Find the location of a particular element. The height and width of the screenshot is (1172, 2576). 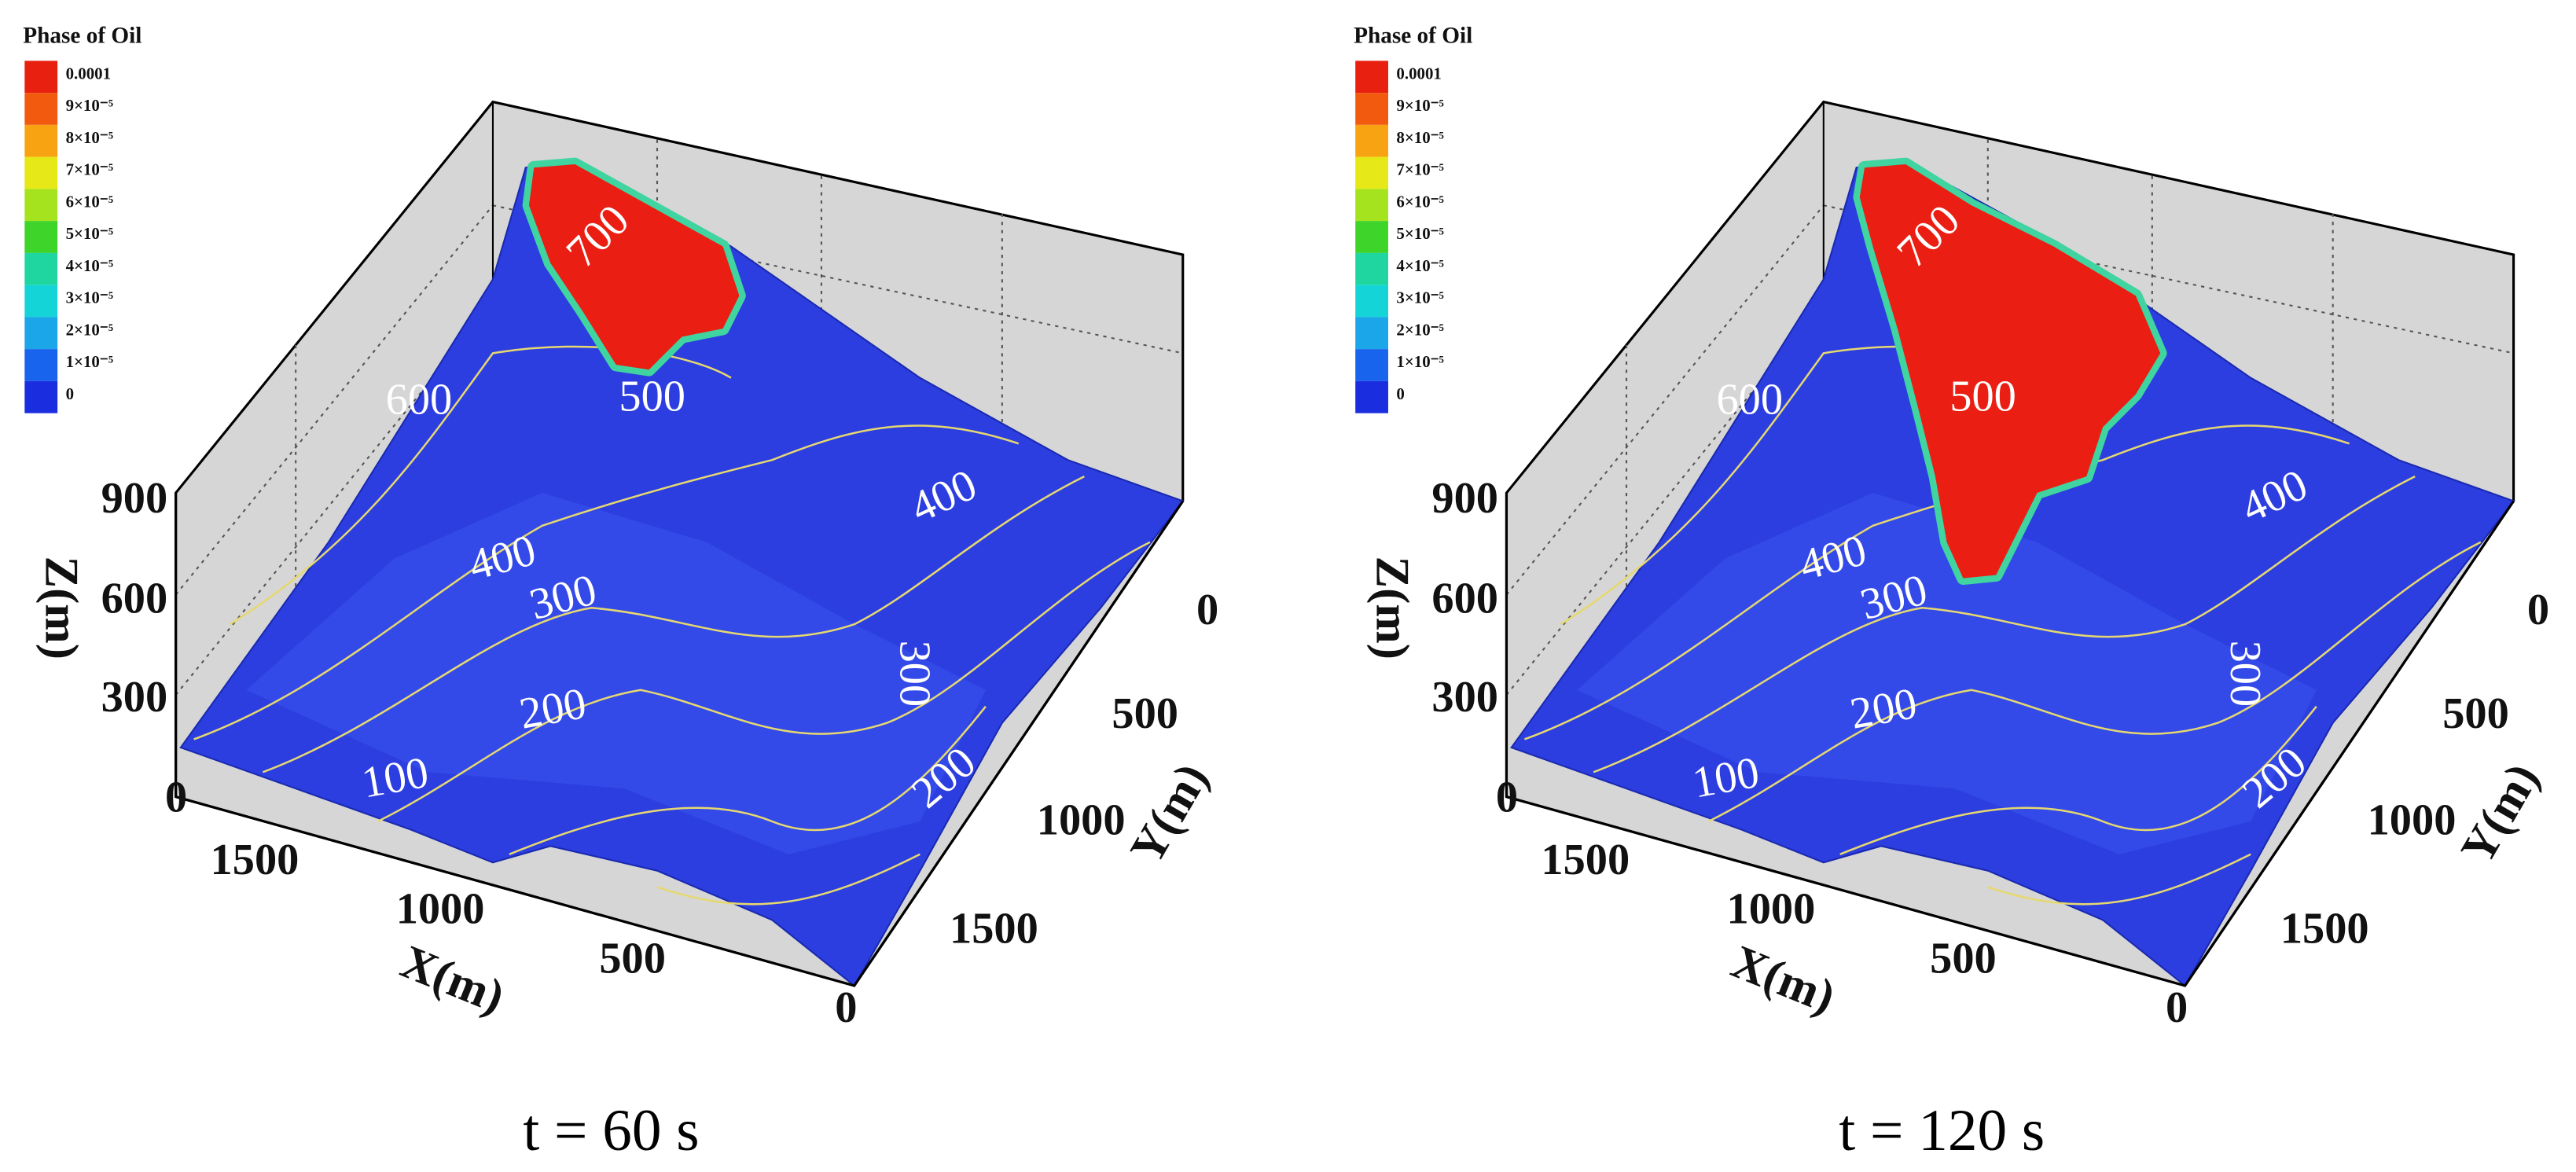

caption: t = 60 s is located at coordinates (611, 1130).